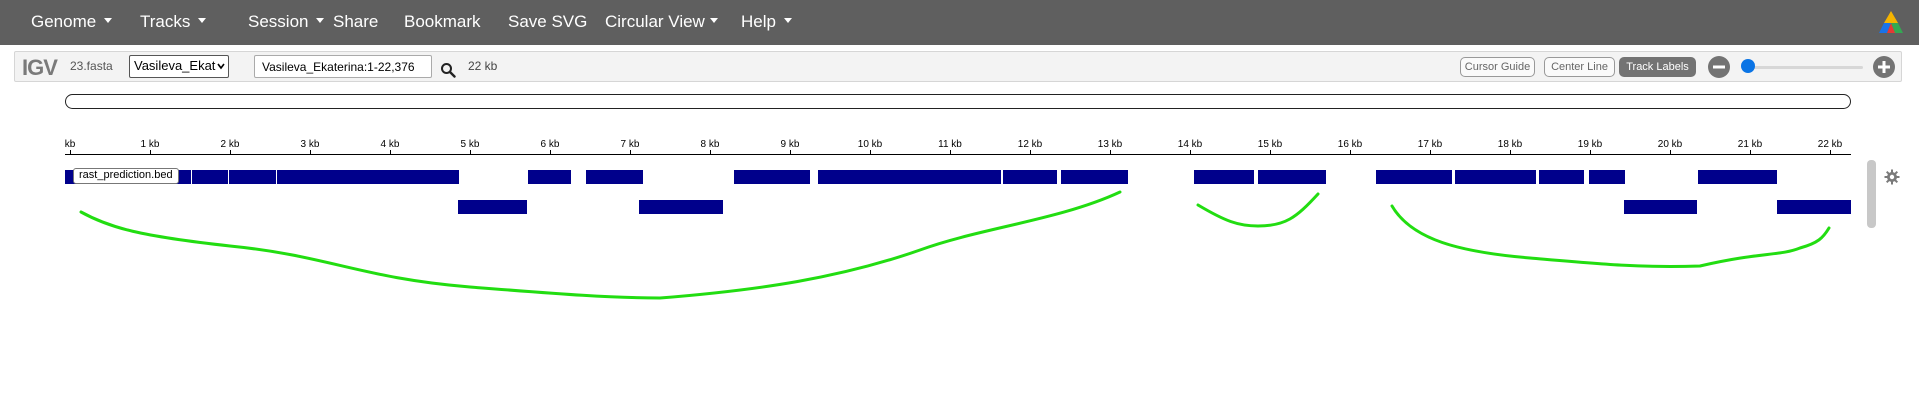  I want to click on ruler-tick-label: 10 kb, so click(870, 144).